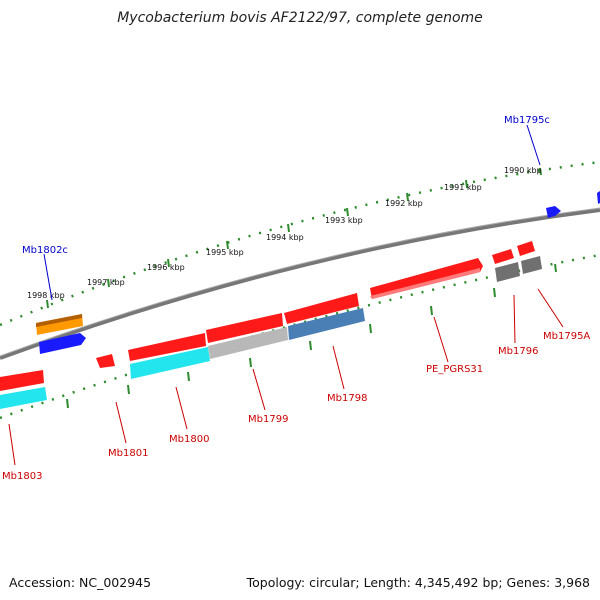  Describe the element at coordinates (347, 398) in the screenshot. I see `gene-label: Mb1798` at that location.